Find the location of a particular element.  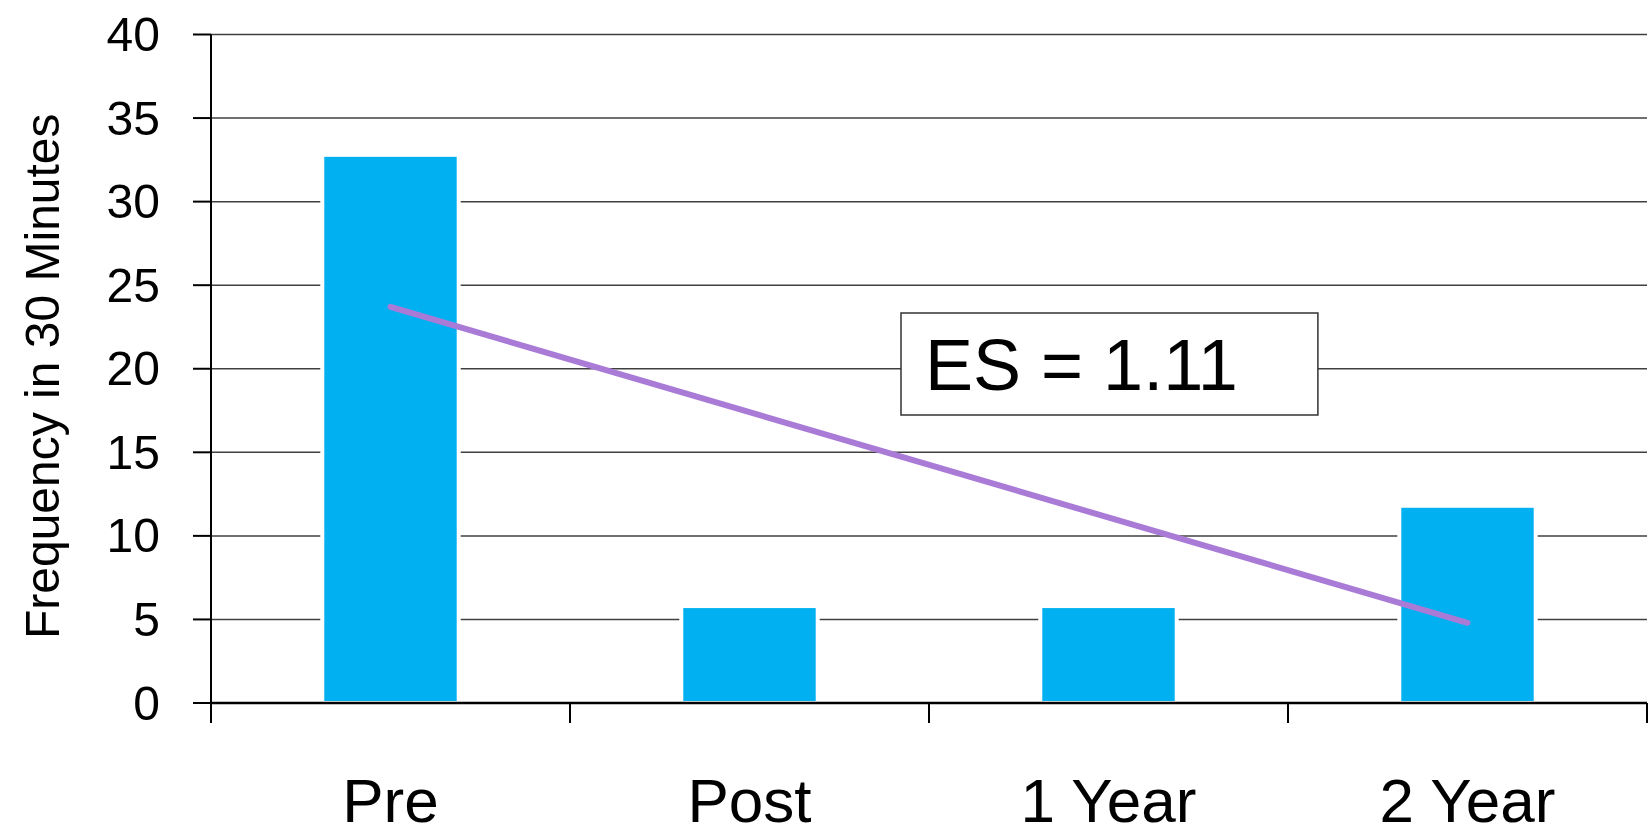

y-tick-label: 40 is located at coordinates (133, 34).